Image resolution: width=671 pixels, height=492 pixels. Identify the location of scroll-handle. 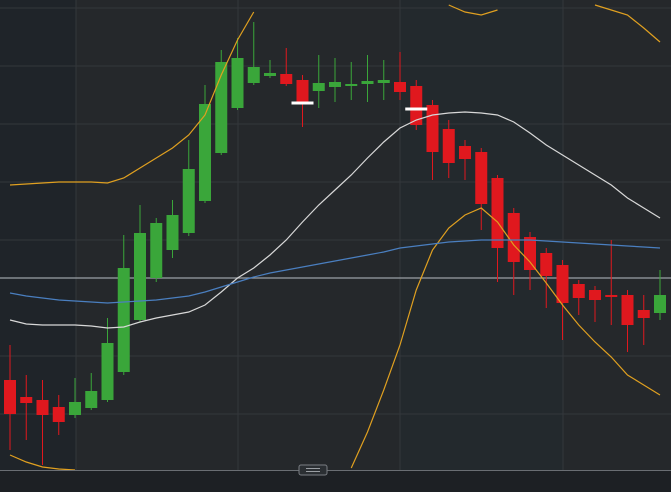
(313, 470).